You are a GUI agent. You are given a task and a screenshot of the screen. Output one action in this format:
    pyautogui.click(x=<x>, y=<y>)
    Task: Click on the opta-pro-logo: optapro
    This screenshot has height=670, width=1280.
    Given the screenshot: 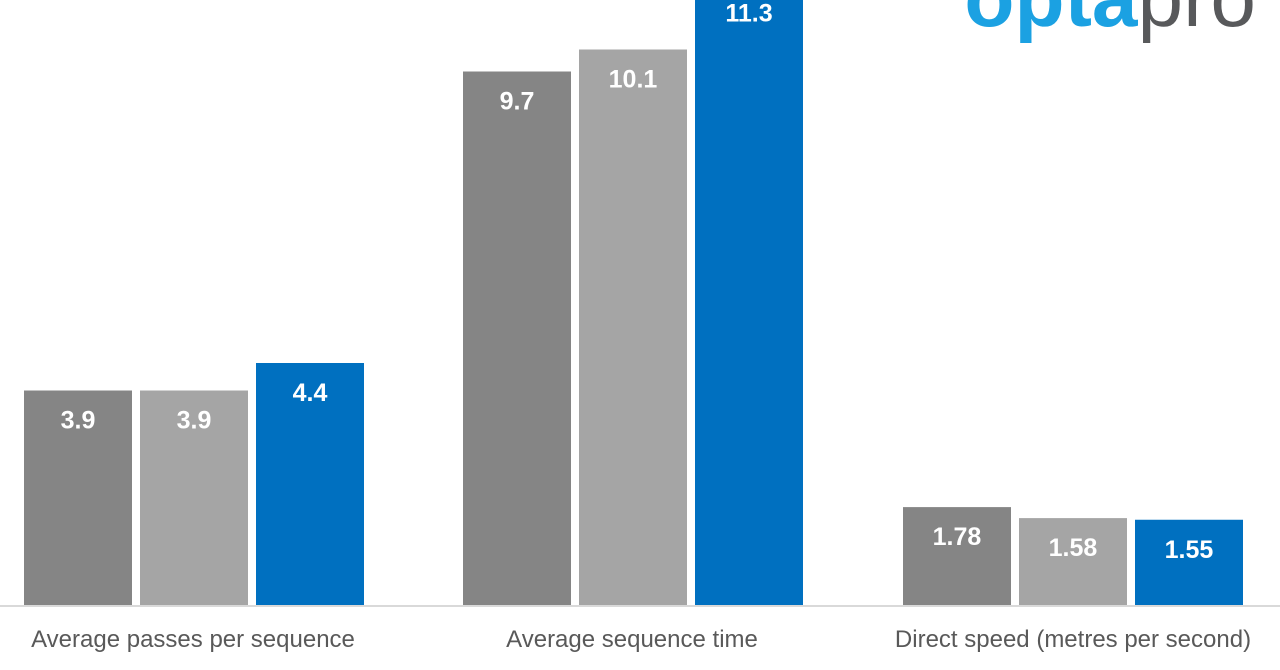 What is the action you would take?
    pyautogui.click(x=1110, y=22)
    